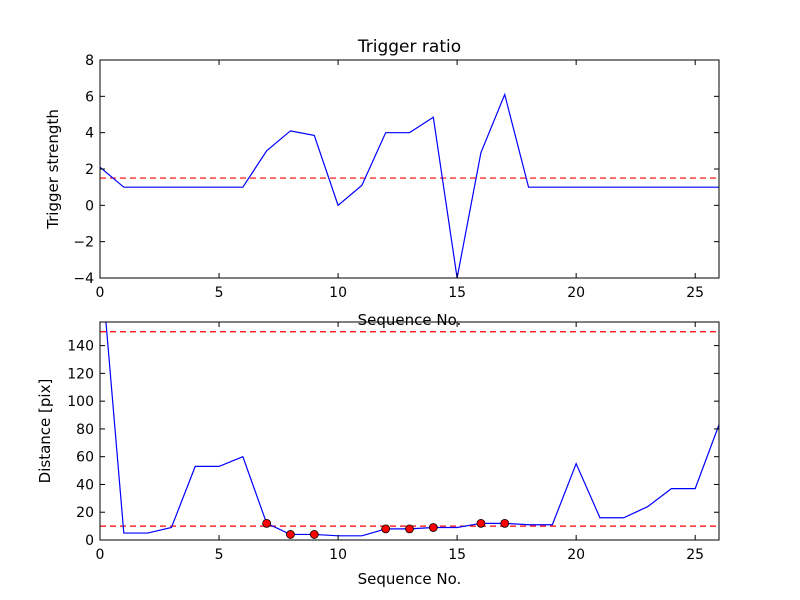 Image resolution: width=800 pixels, height=600 pixels. What do you see at coordinates (457, 555) in the screenshot?
I see `bottom-chart-x-tick-label: 15` at bounding box center [457, 555].